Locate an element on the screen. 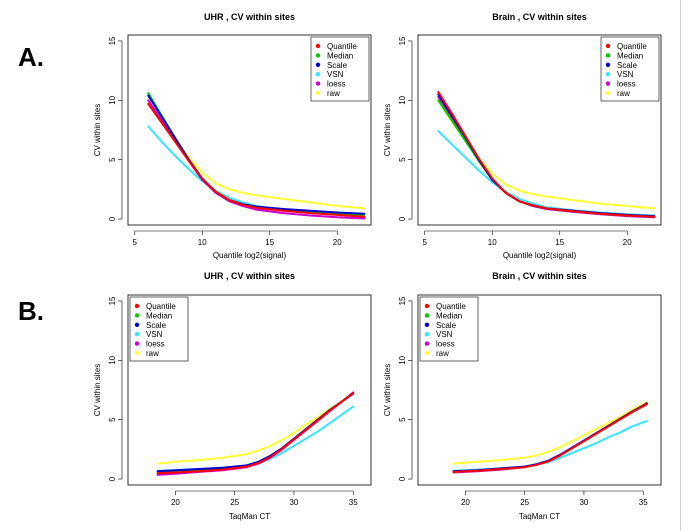  series-line-vsn is located at coordinates (256, 170).